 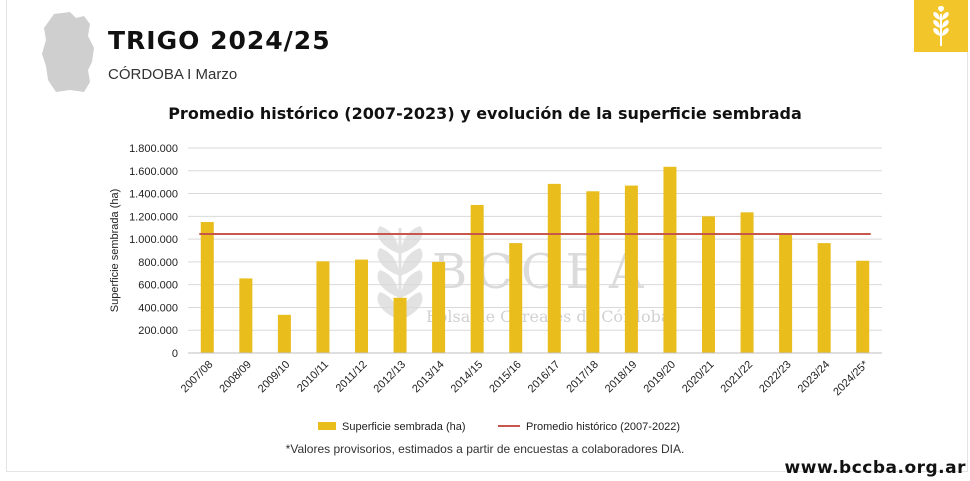 What do you see at coordinates (153, 217) in the screenshot?
I see `y-tick-label: 1.200.000` at bounding box center [153, 217].